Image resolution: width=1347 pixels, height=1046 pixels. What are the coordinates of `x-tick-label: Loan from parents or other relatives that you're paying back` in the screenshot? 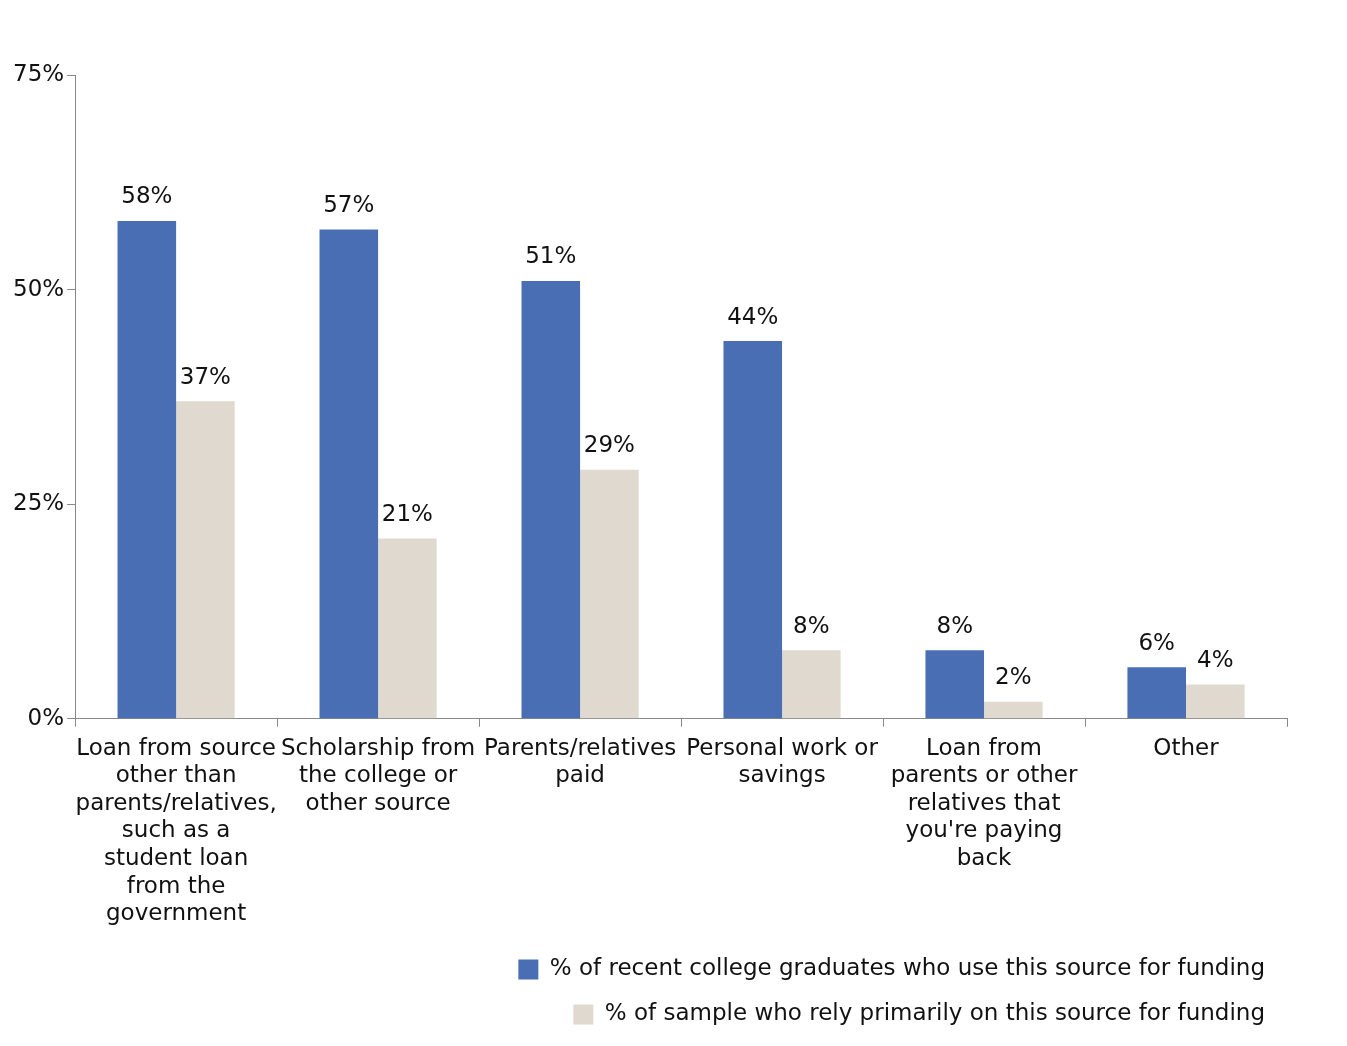 It's located at (984, 801).